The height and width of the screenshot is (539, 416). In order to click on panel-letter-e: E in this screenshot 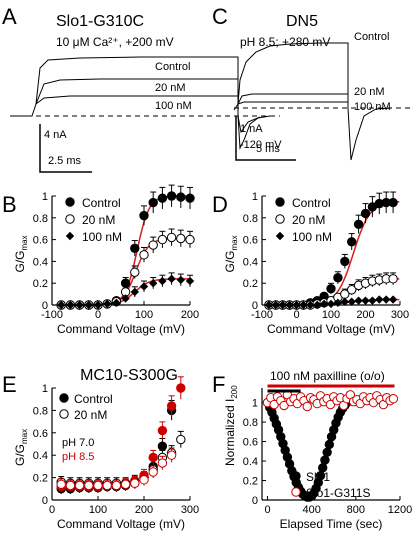, I will do `click(9, 384)`.